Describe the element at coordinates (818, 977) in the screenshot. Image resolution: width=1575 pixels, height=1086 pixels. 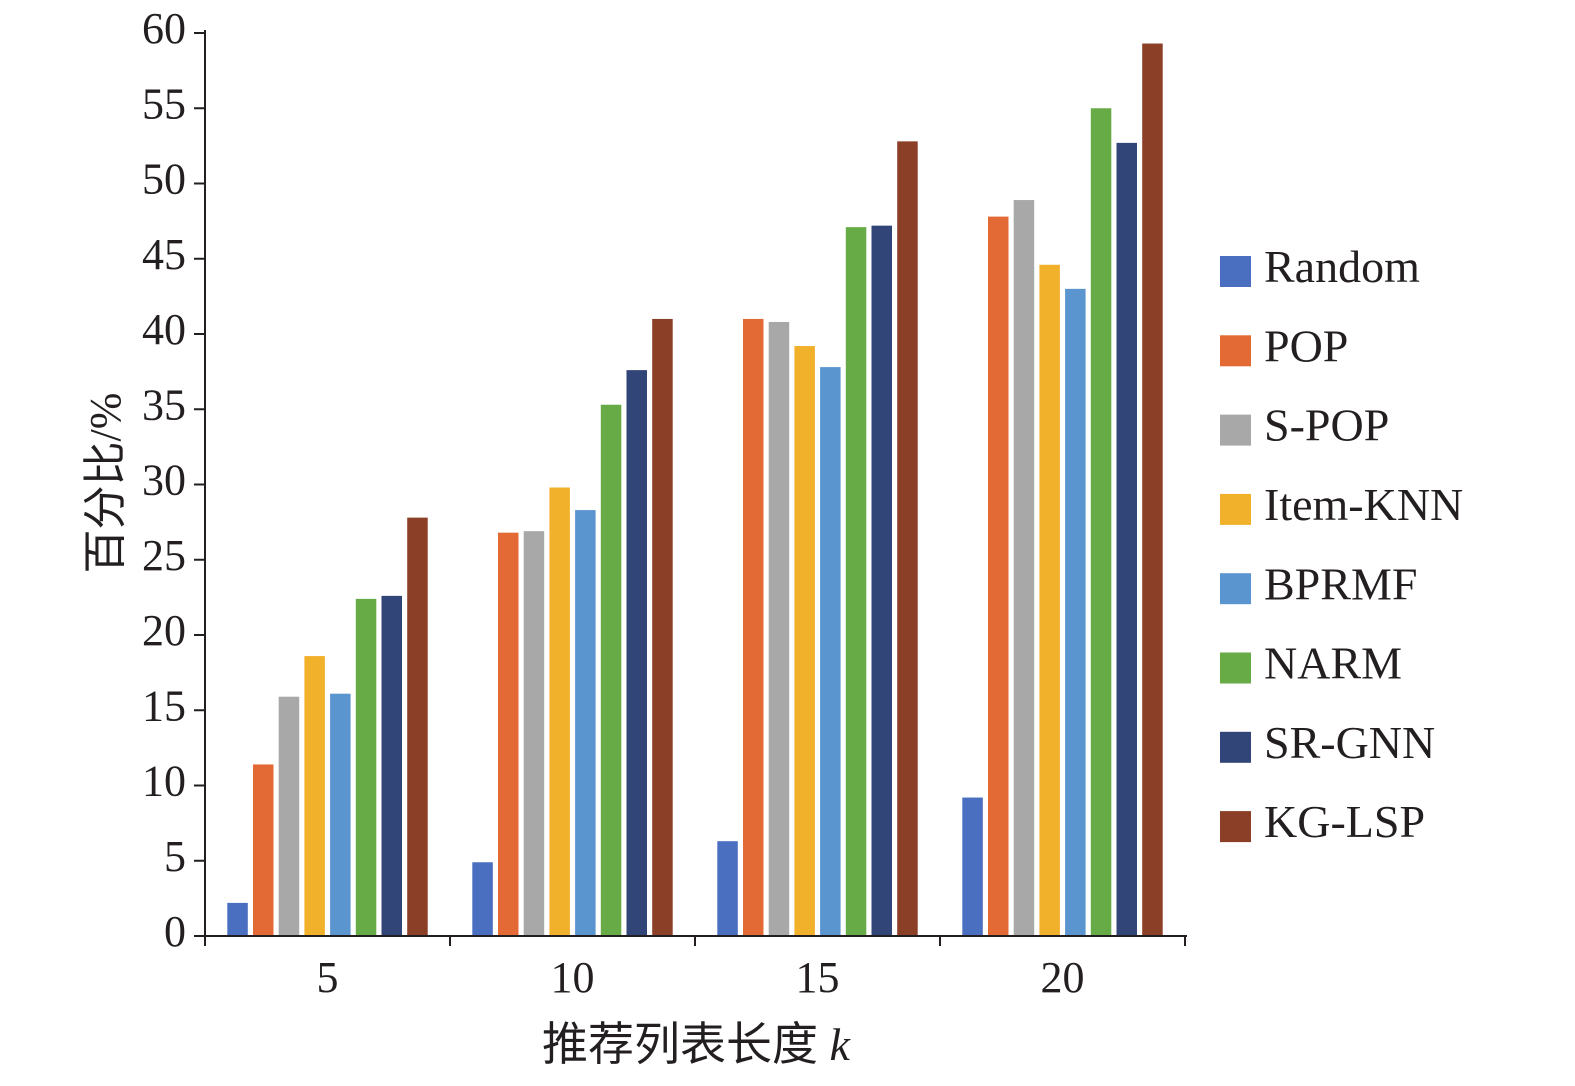
I see `x-tick-label: 15` at that location.